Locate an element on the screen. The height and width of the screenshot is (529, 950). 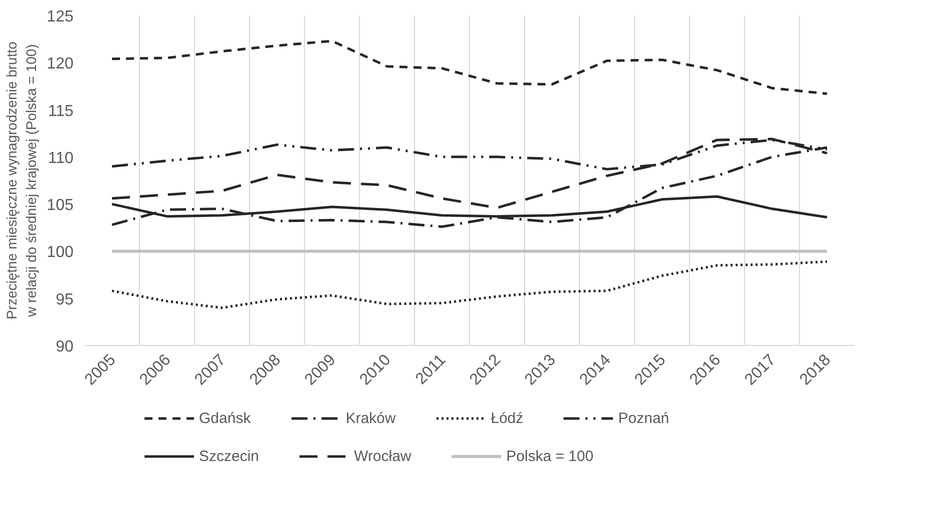
y-tick-label: 110 is located at coordinates (61, 158).